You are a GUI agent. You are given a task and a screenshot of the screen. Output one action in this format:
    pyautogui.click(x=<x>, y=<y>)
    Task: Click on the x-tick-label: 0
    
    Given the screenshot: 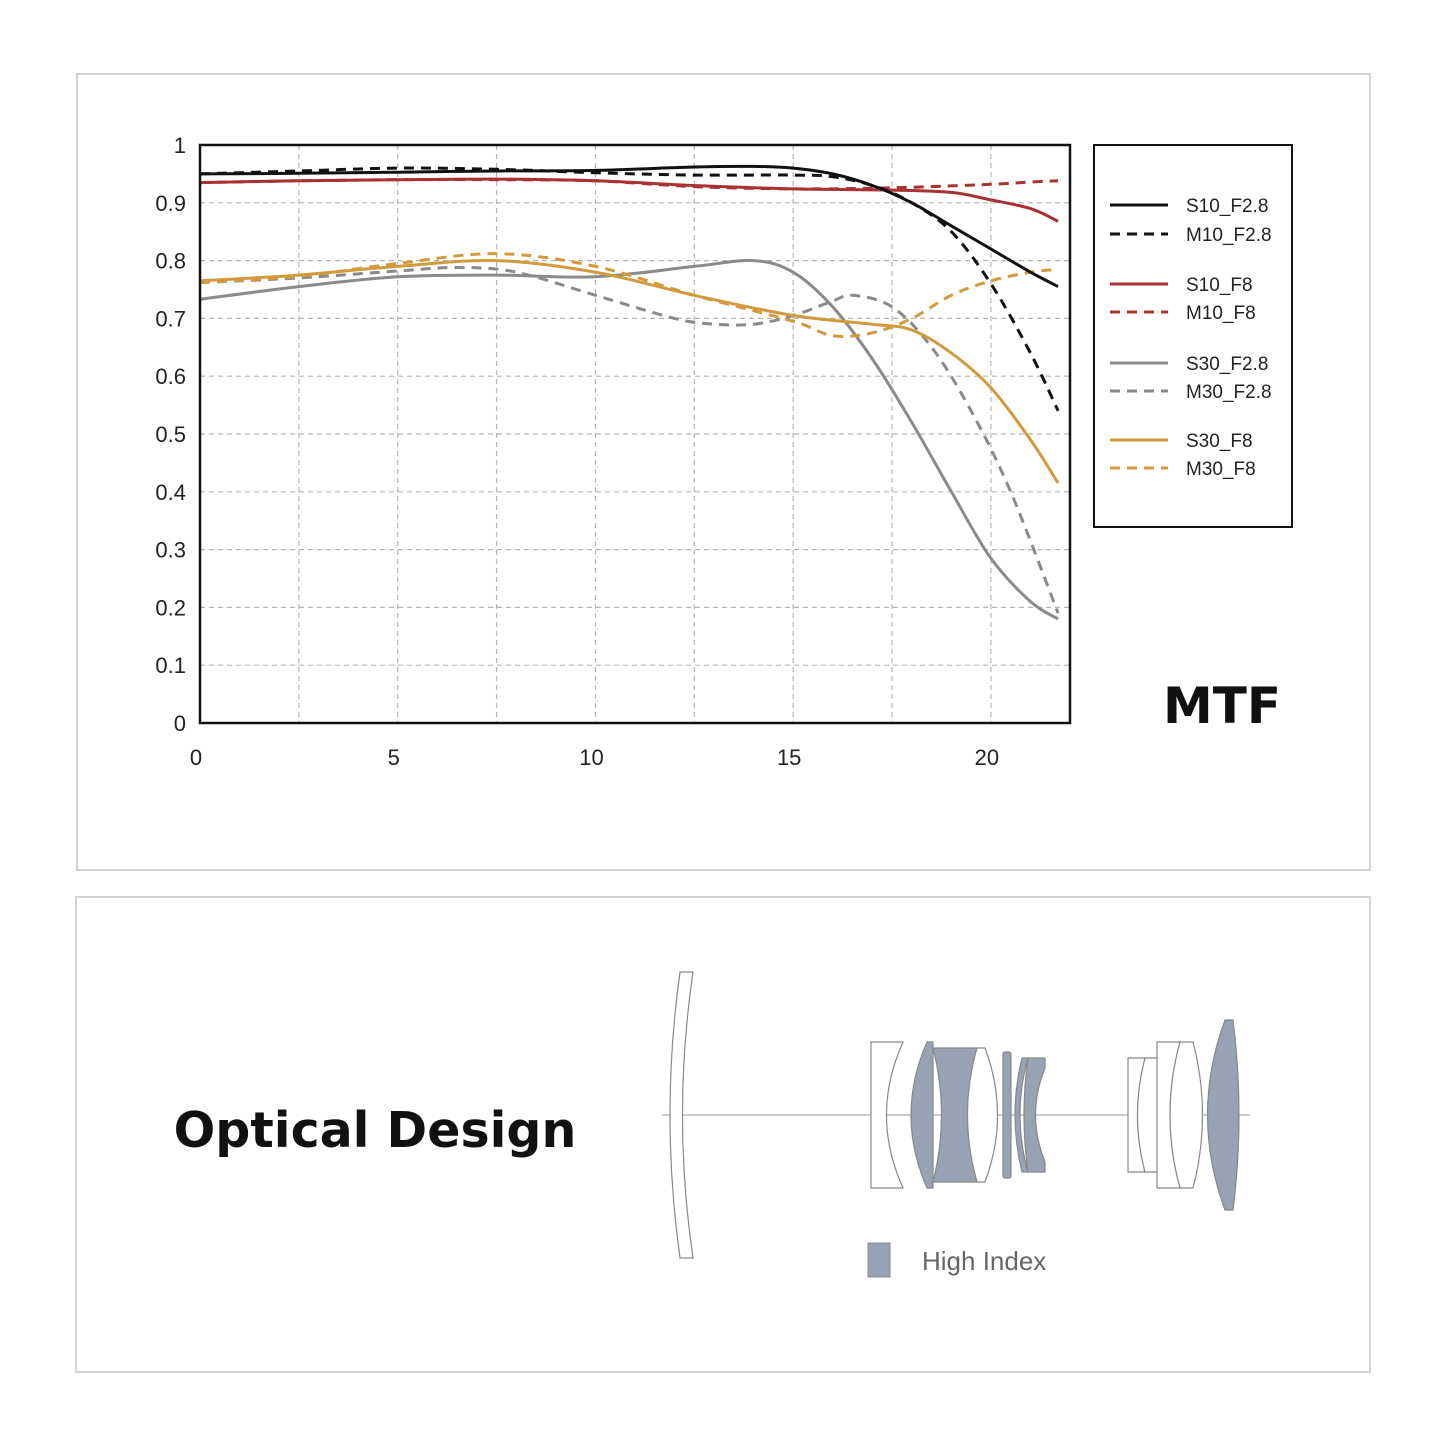 What is the action you would take?
    pyautogui.click(x=196, y=757)
    